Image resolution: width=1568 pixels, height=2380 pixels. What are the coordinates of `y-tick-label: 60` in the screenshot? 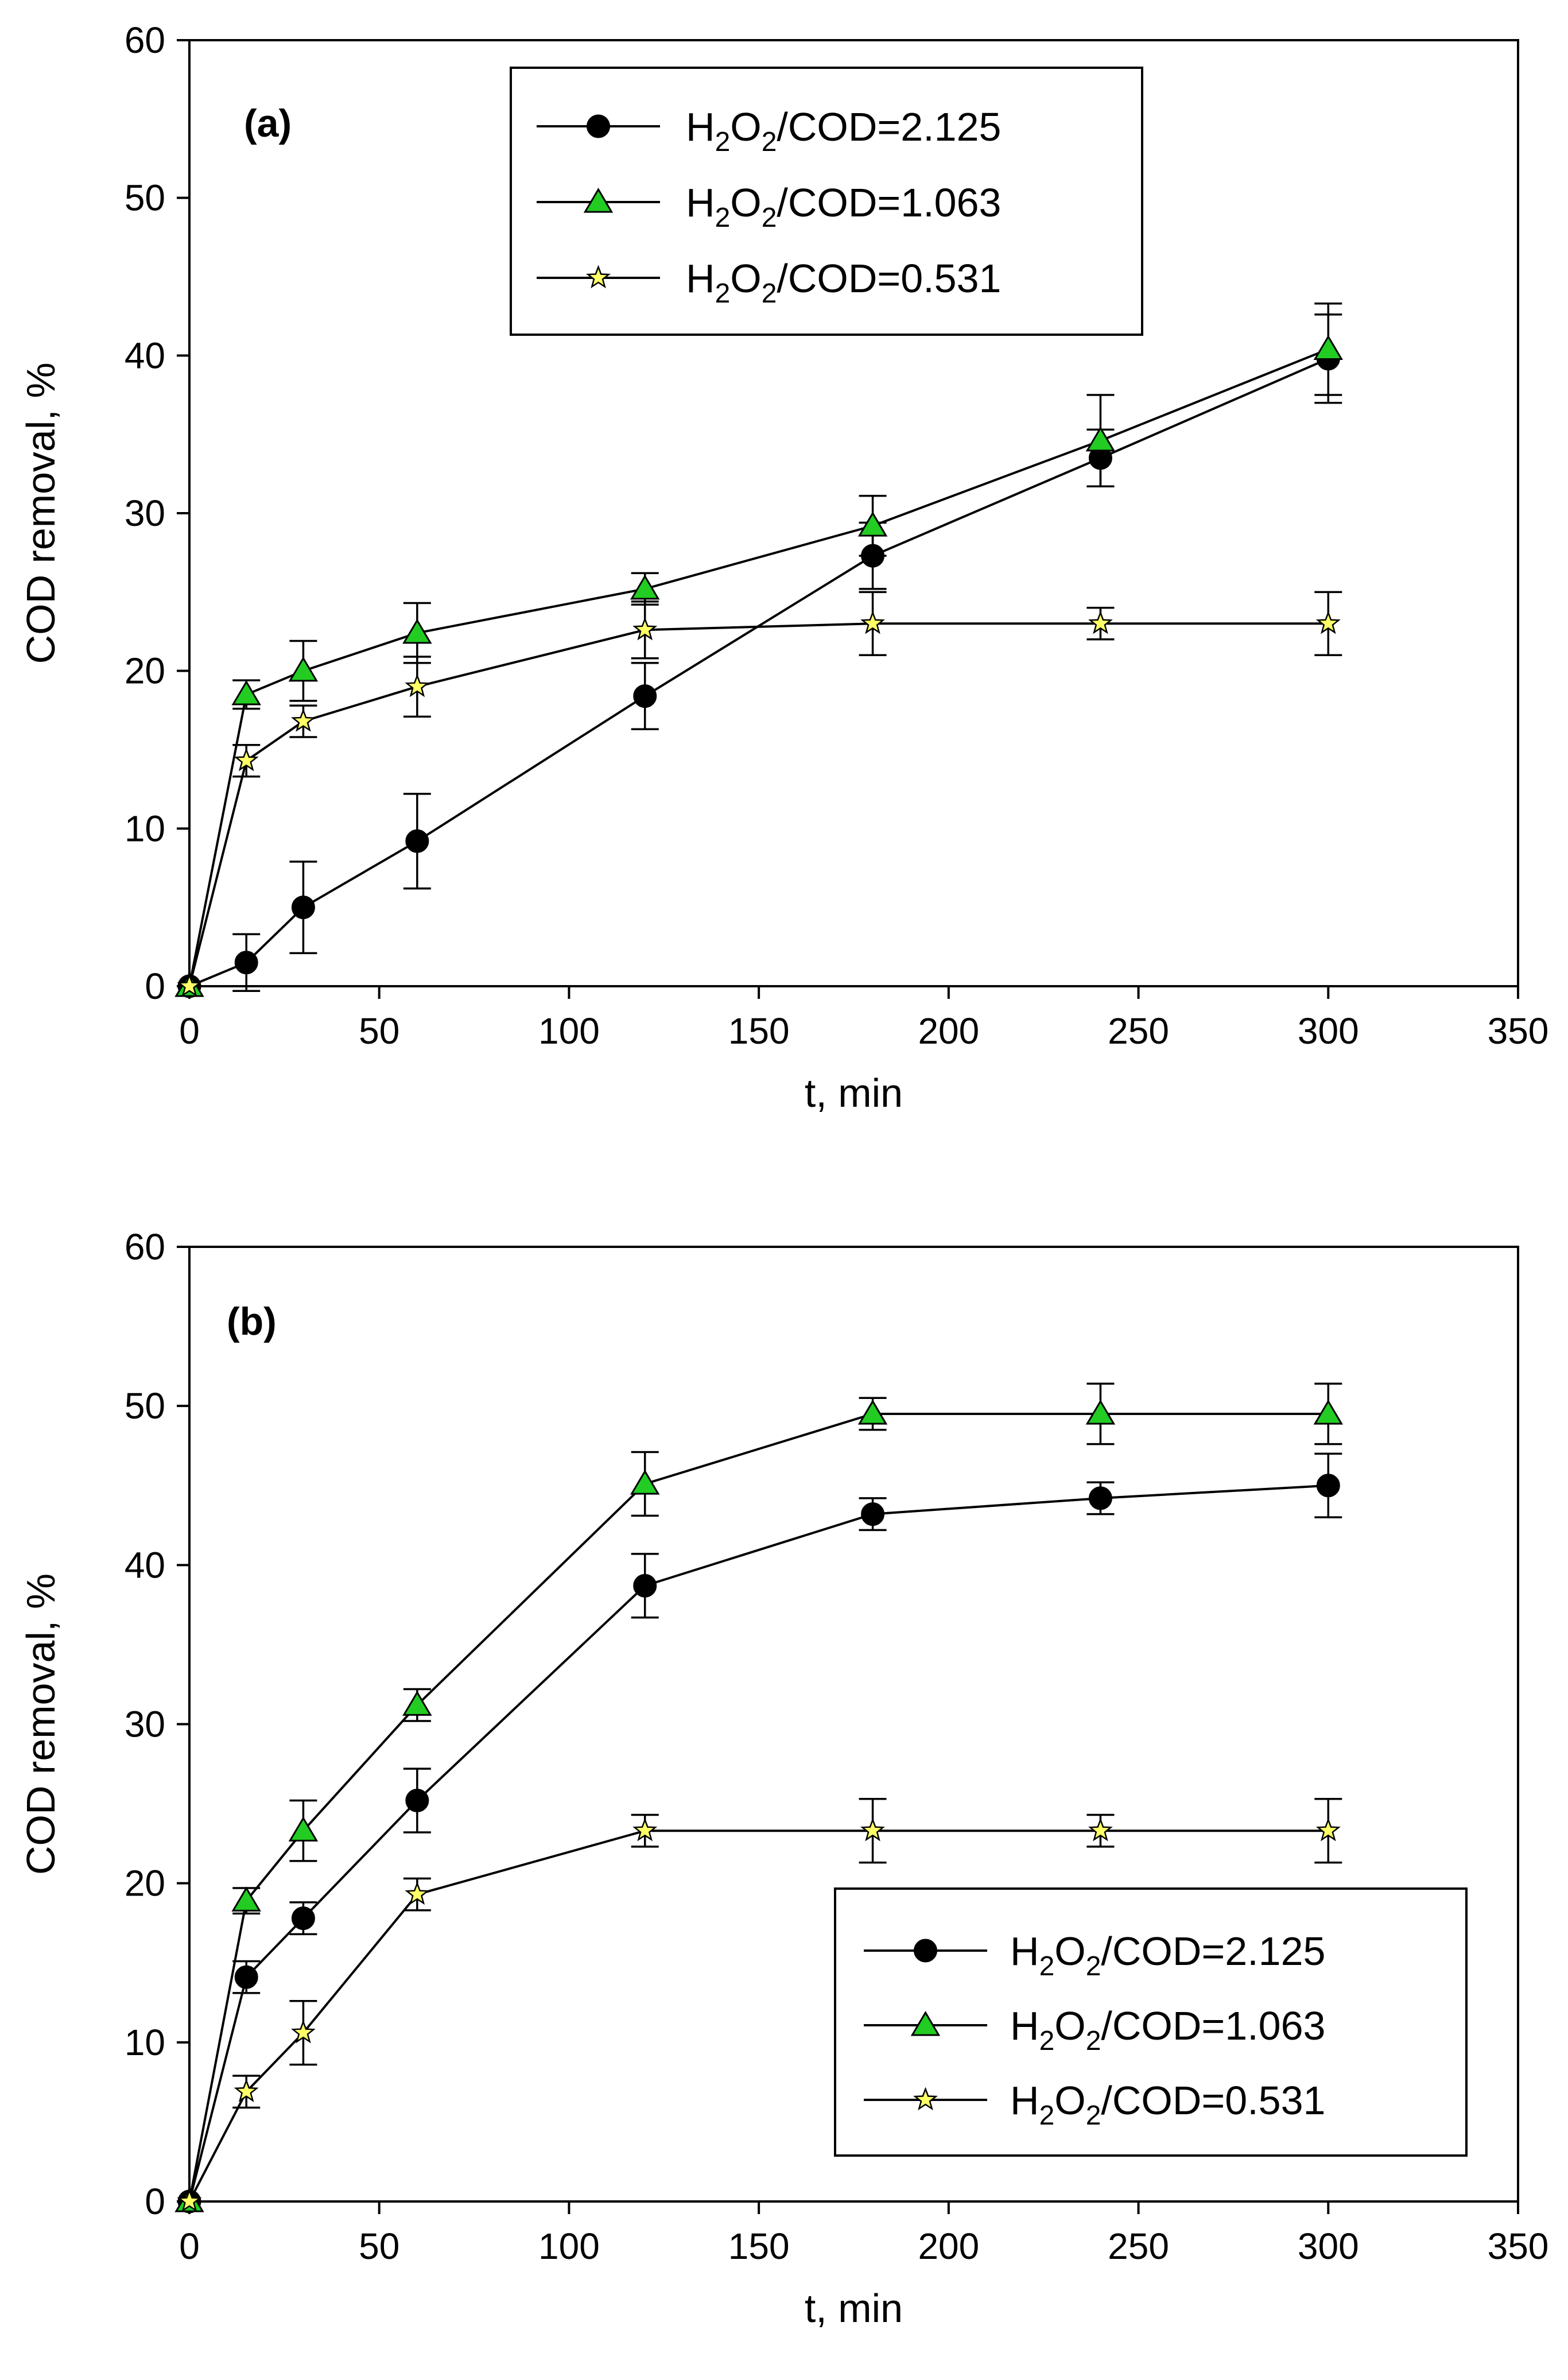 It's located at (145, 1246).